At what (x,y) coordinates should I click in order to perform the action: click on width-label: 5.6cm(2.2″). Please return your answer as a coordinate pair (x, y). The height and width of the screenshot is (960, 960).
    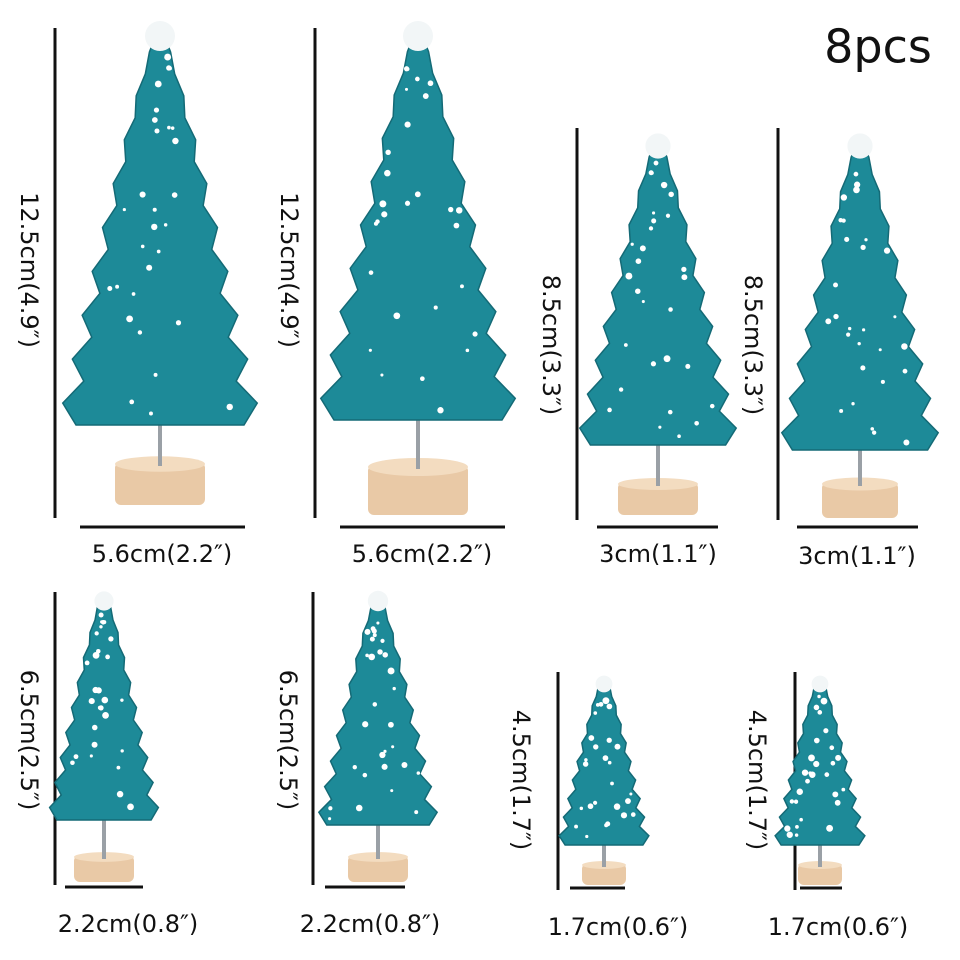
    Looking at the image, I should click on (422, 554).